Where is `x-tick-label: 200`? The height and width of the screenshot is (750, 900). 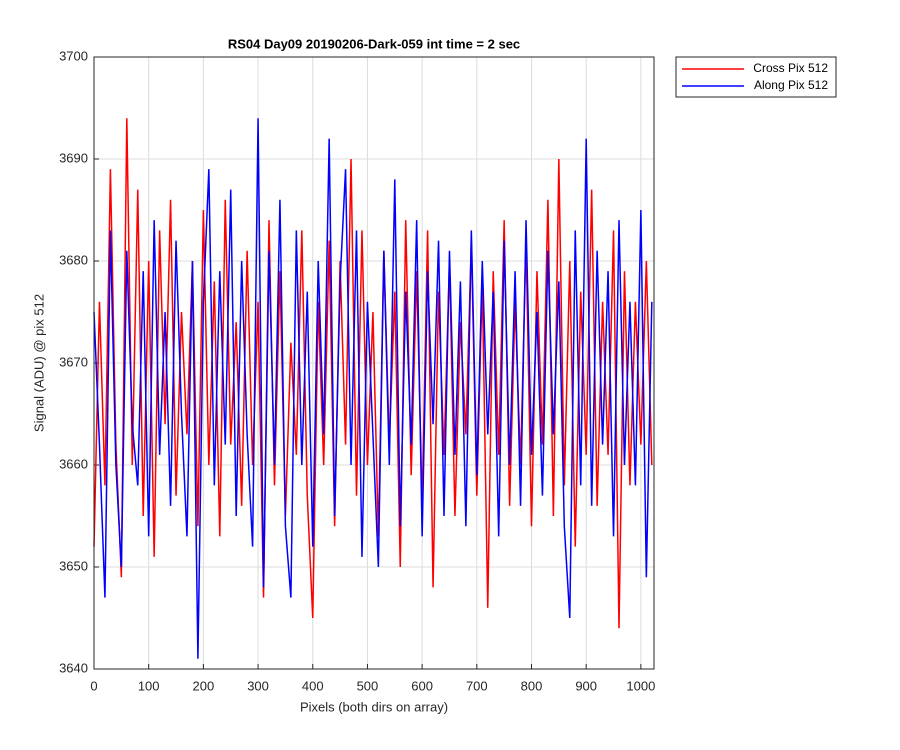 x-tick-label: 200 is located at coordinates (204, 685).